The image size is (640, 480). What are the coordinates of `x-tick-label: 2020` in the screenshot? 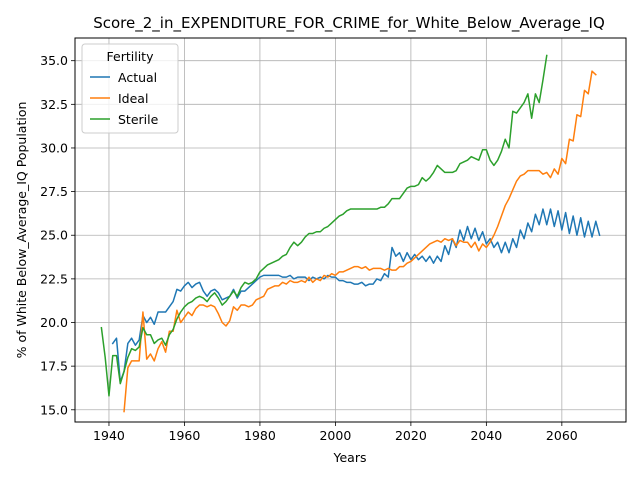 It's located at (411, 435).